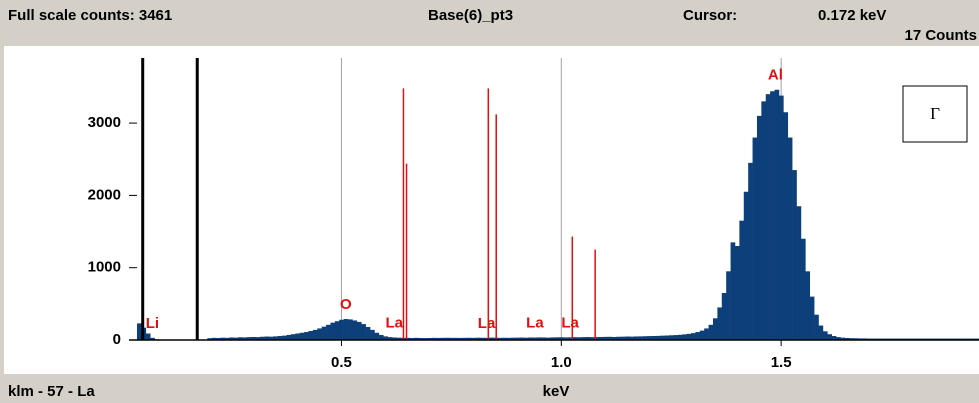 The width and height of the screenshot is (979, 403). What do you see at coordinates (935, 114) in the screenshot?
I see `annotation-box` at bounding box center [935, 114].